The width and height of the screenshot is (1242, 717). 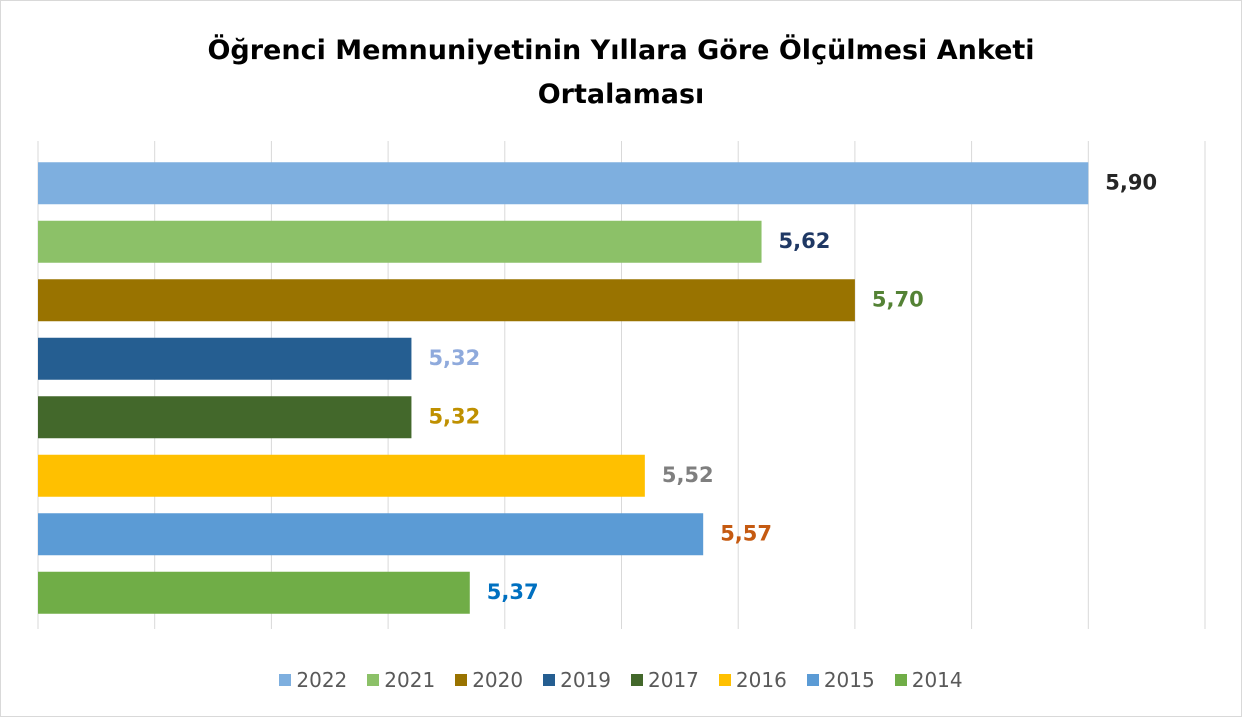 I want to click on legend-item: 2021, so click(x=401, y=680).